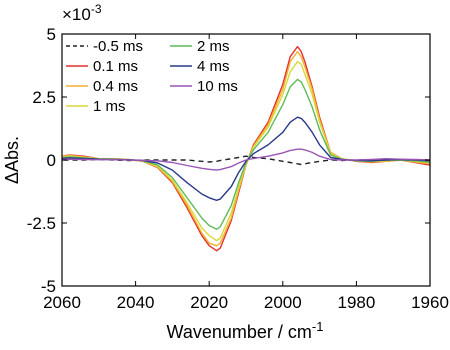  Describe the element at coordinates (213, 46) in the screenshot. I see `legend-label-2-ms: 2 ms` at that location.